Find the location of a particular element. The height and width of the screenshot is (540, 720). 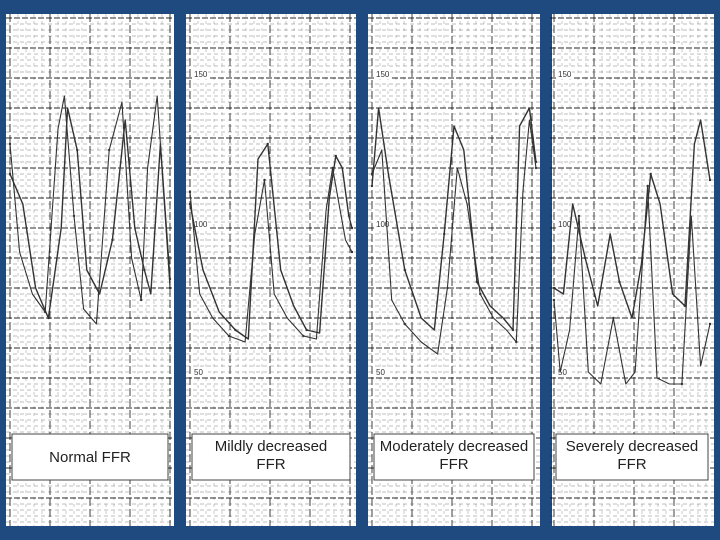

panel-label-text: Moderately decreased is located at coordinates (454, 446).